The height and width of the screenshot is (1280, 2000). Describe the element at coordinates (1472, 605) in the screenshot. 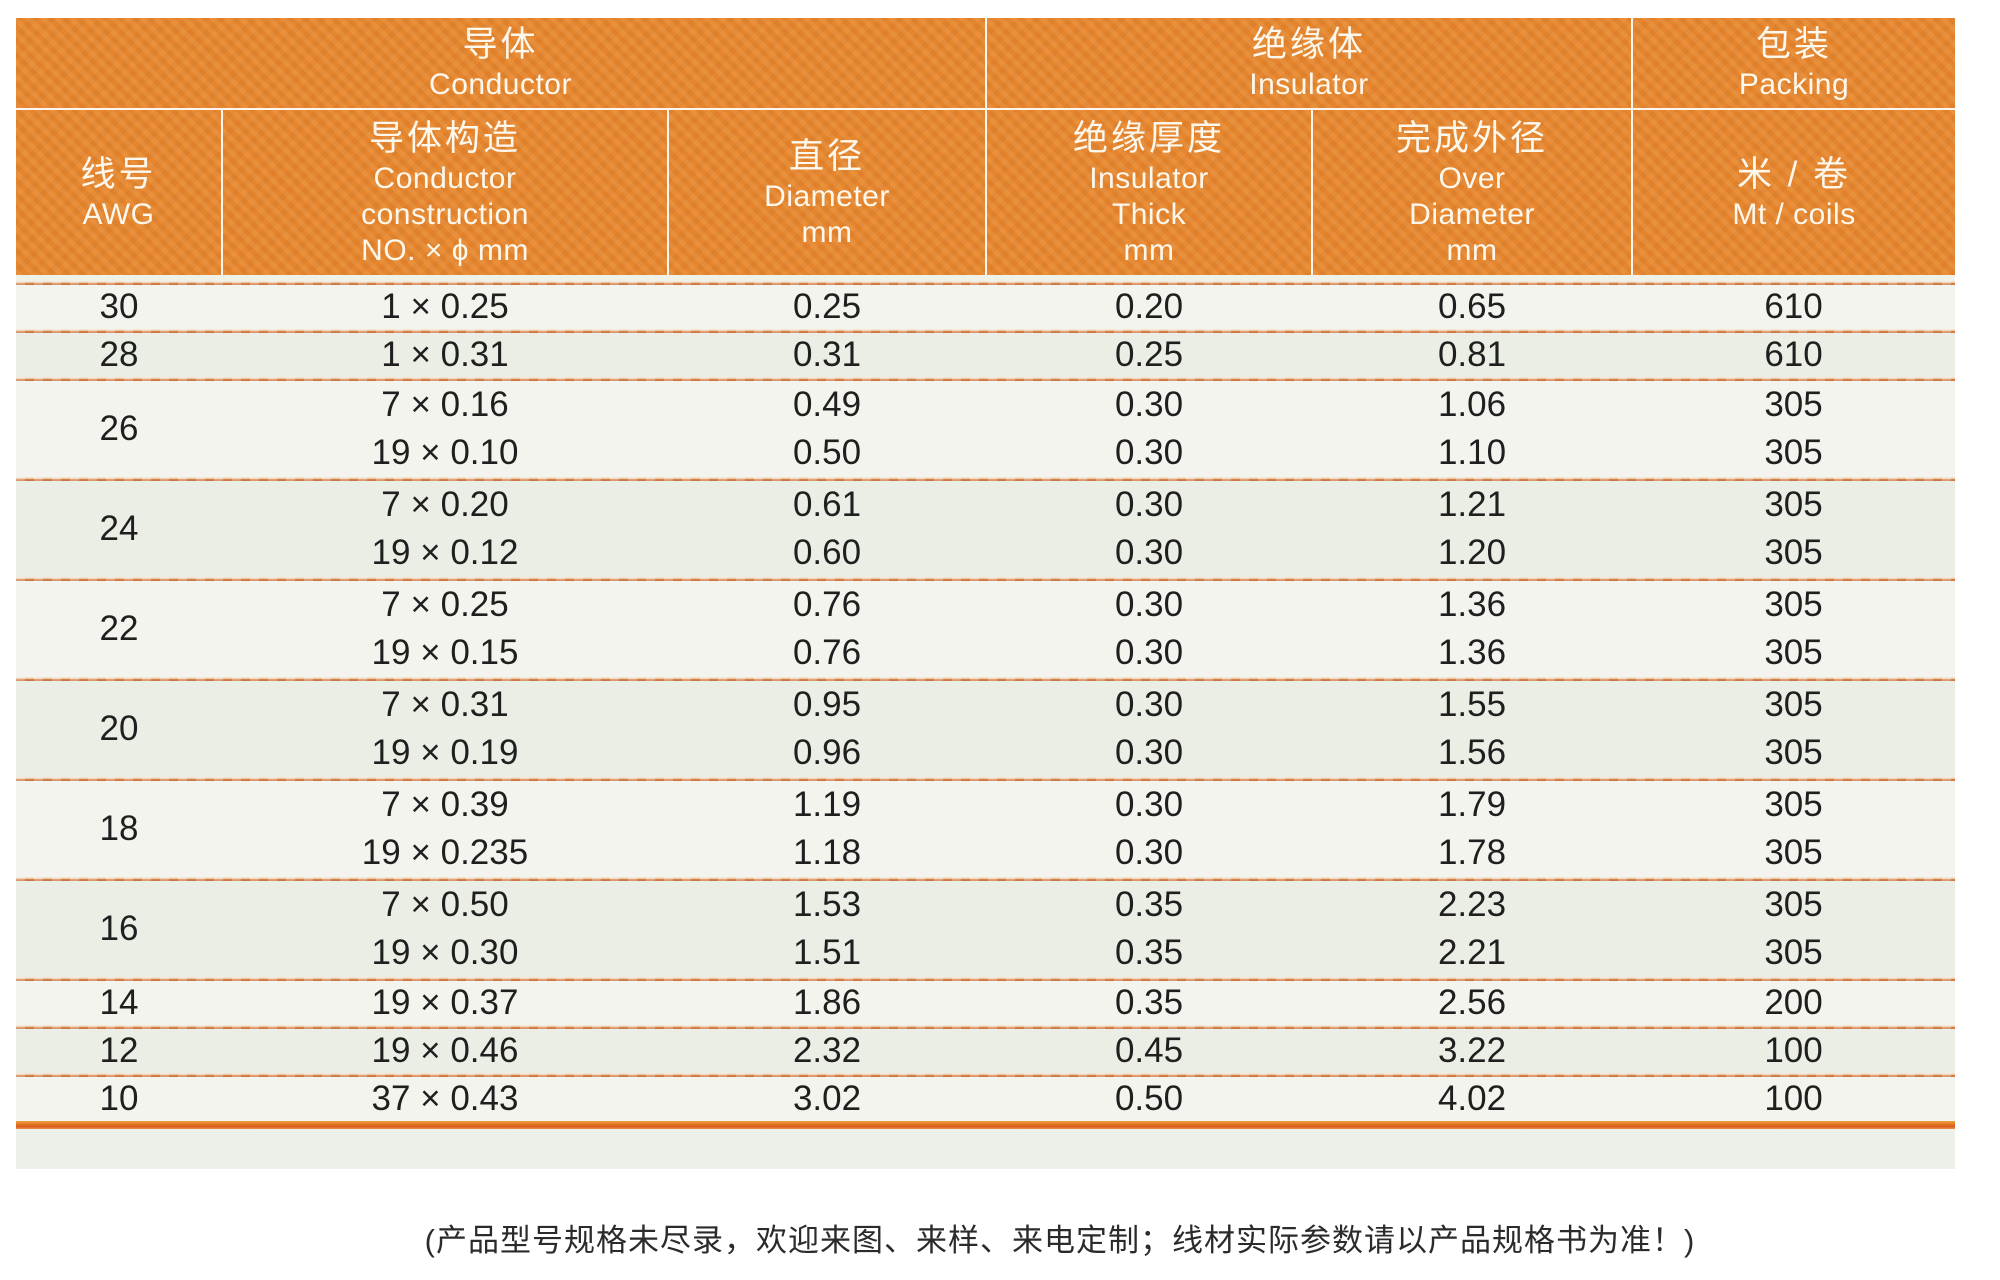

I see `over-diameter-cell: 1.36` at that location.